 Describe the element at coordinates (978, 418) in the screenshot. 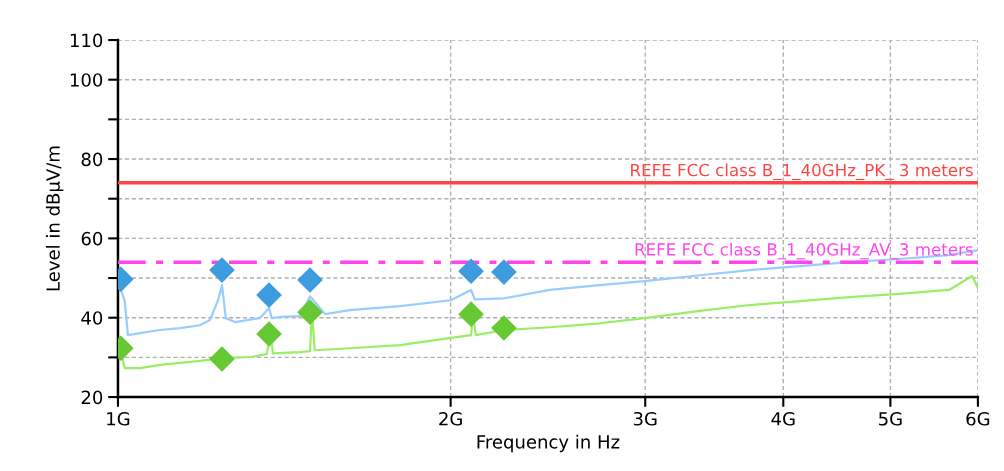

I see `x-tick-label: 6G` at that location.